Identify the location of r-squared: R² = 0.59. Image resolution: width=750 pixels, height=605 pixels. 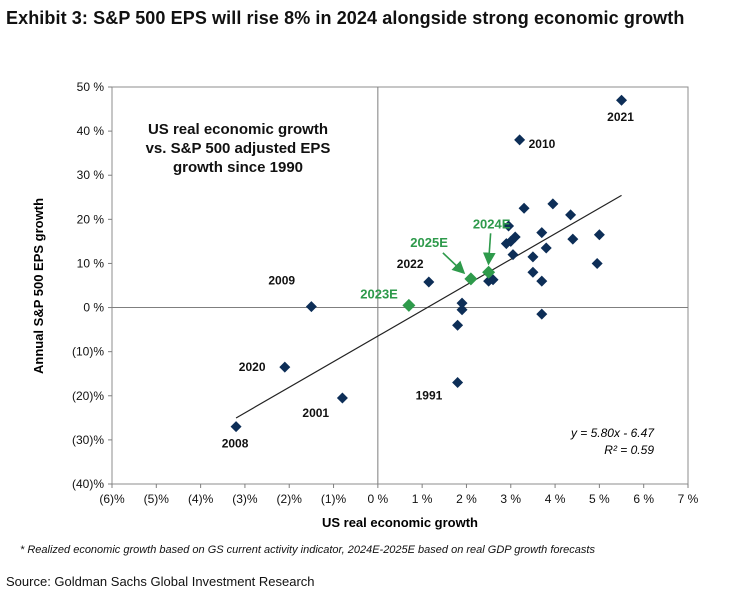
(629, 450).